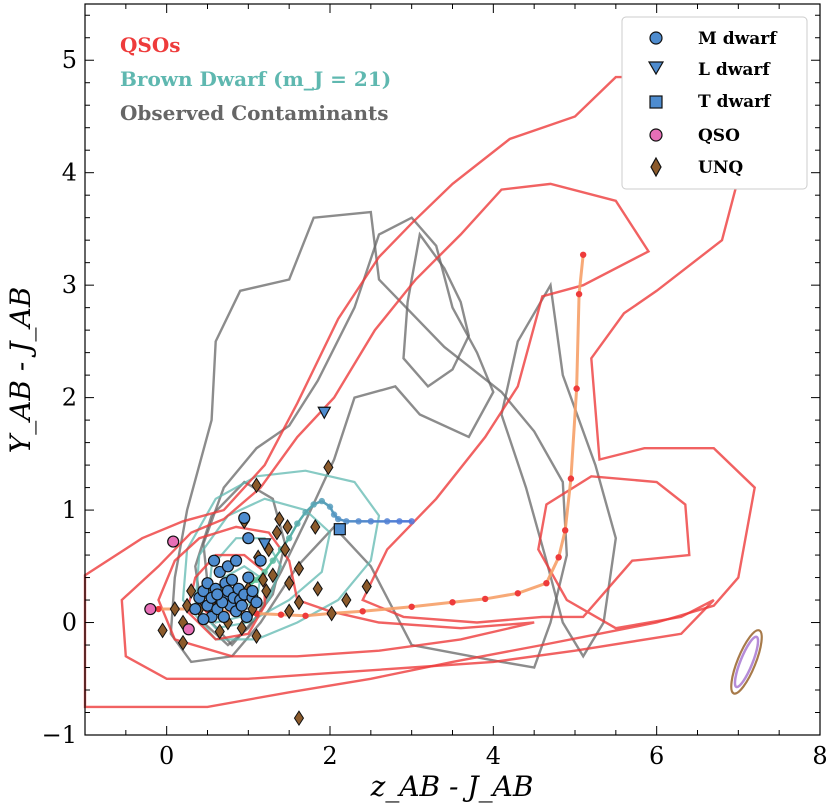 This screenshot has width=831, height=807. Describe the element at coordinates (452, 786) in the screenshot. I see `x-axis-label: z_AB - J_AB` at that location.